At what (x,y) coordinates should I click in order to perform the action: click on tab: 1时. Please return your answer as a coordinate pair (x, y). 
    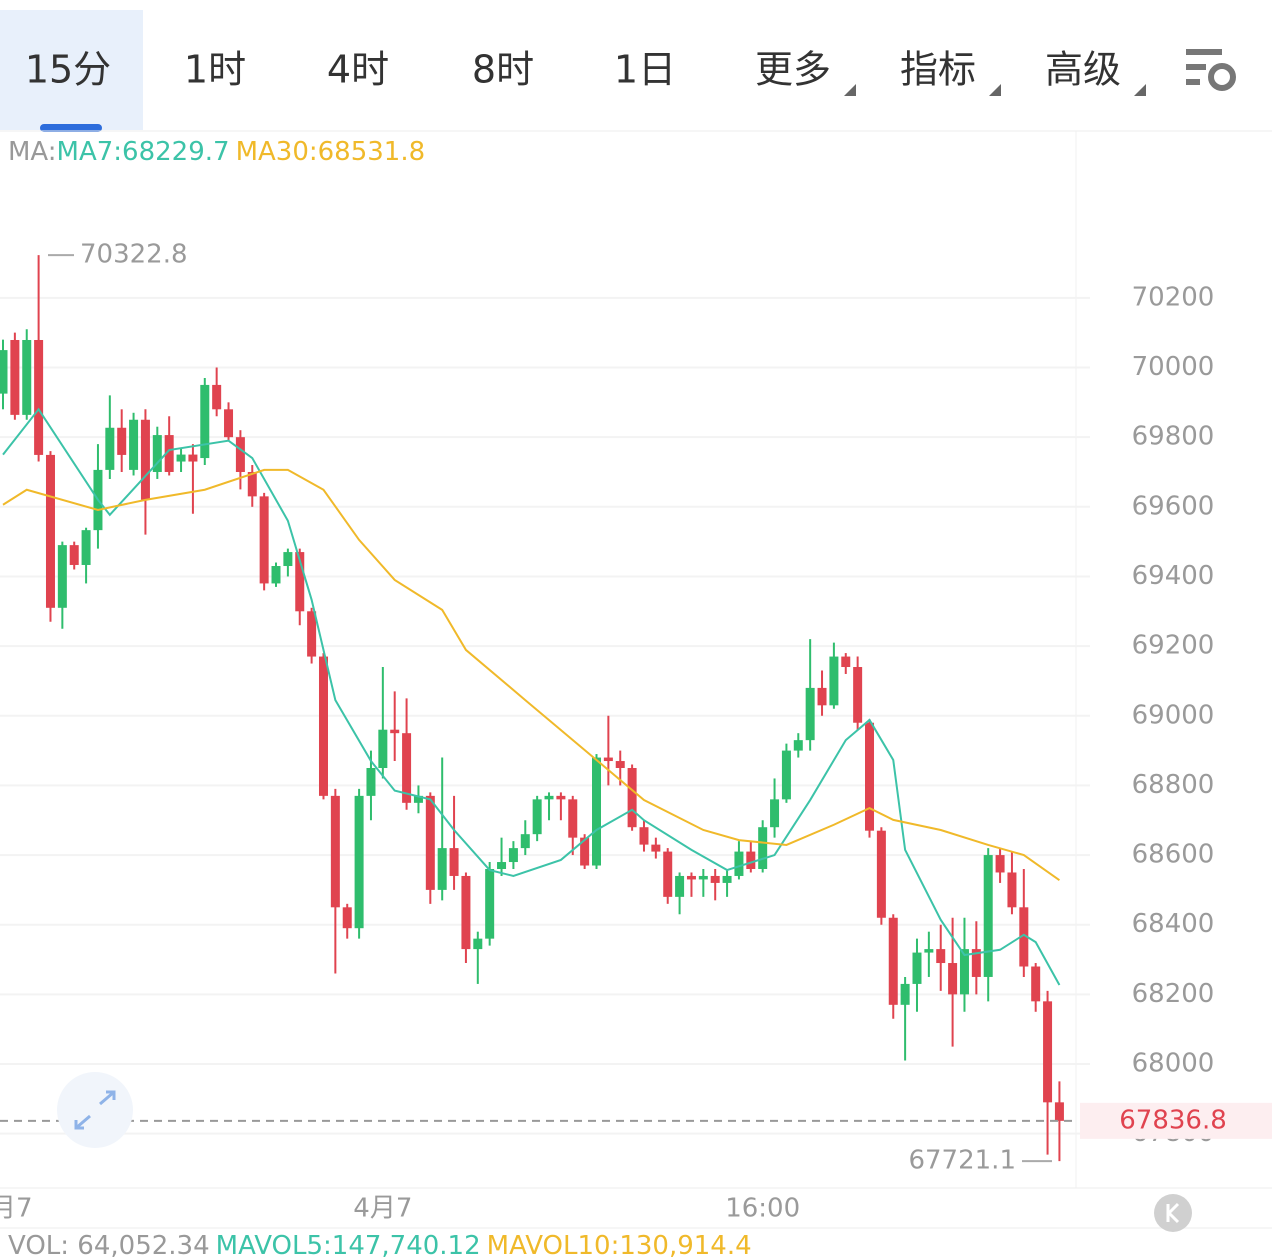
    Looking at the image, I should click on (215, 70).